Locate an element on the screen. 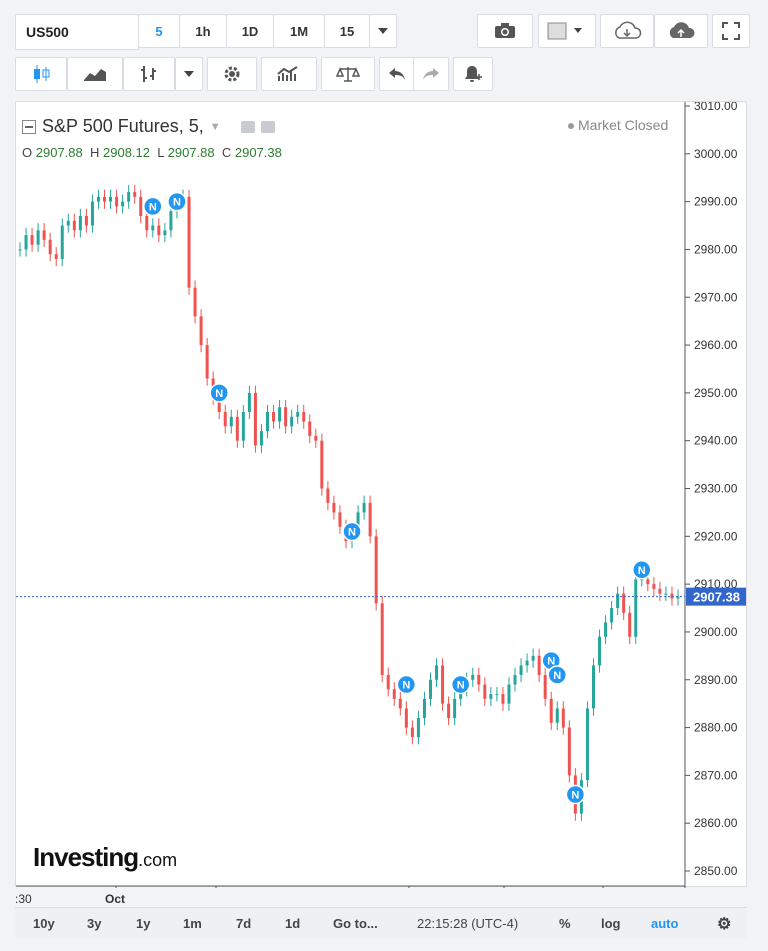 Image resolution: width=768 pixels, height=951 pixels. status-dot-icon is located at coordinates (571, 126).